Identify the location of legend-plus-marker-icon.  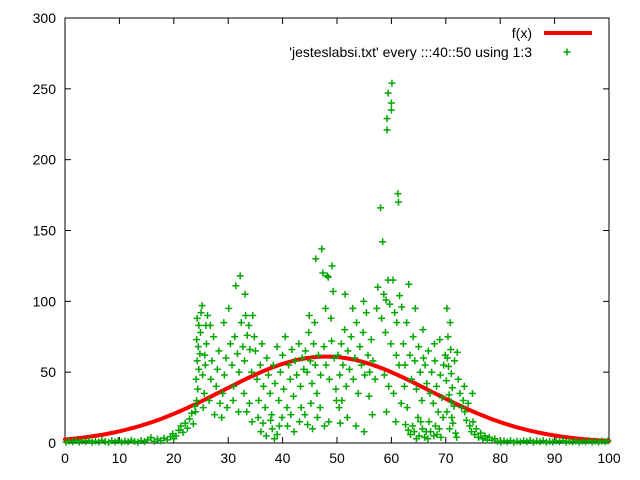
(567, 52).